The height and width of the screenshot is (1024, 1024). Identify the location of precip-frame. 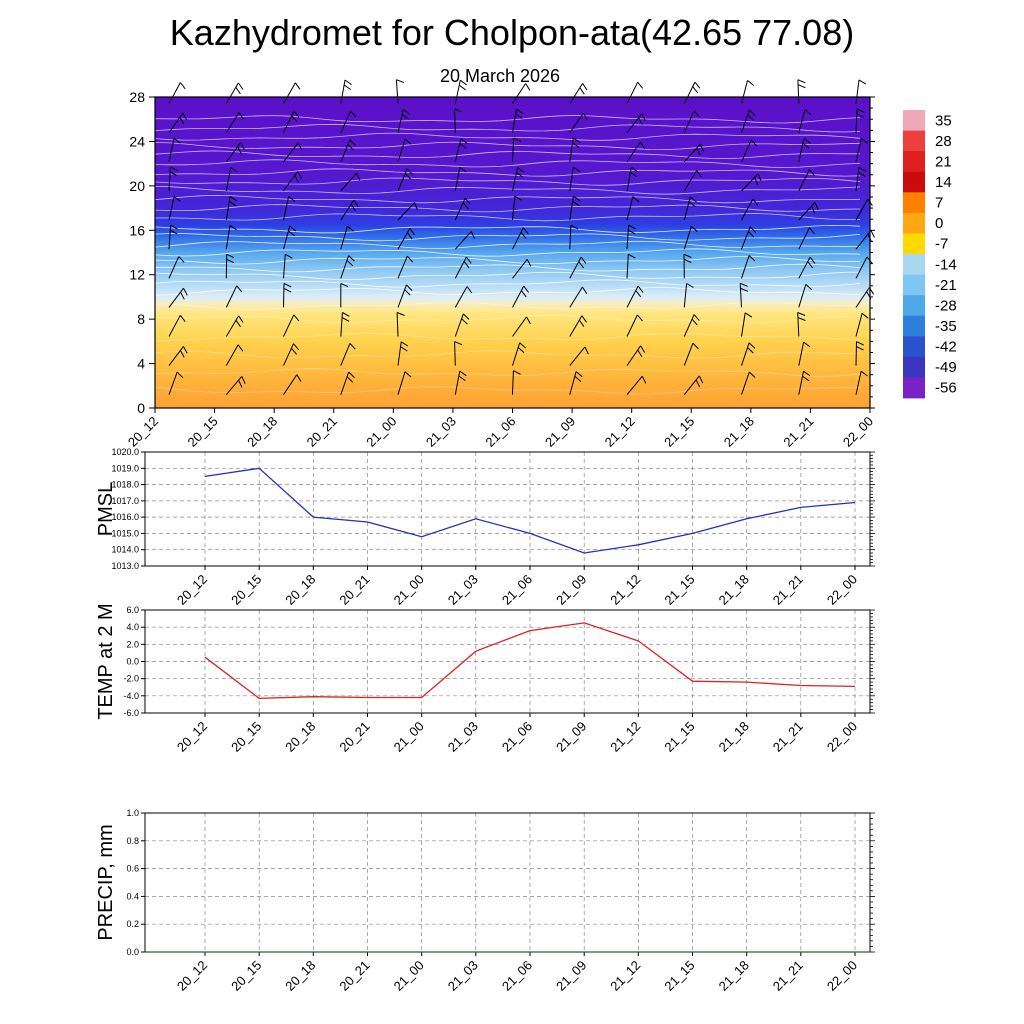
(507, 882).